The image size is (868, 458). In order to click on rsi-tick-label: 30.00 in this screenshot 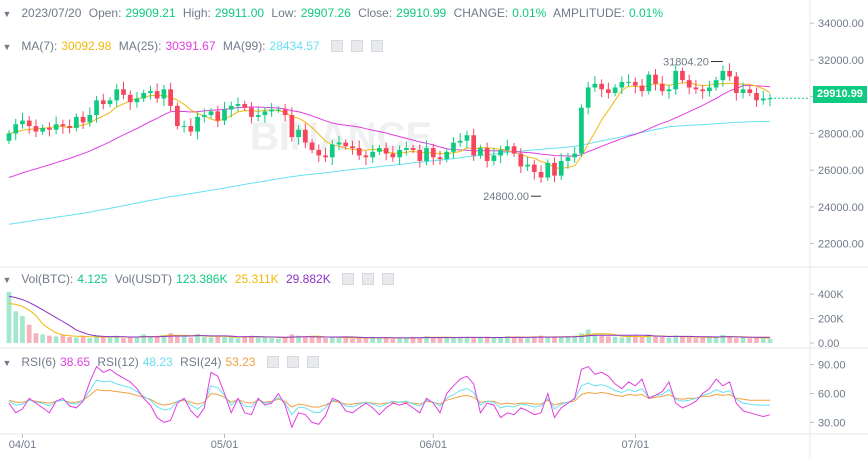, I will do `click(832, 423)`.